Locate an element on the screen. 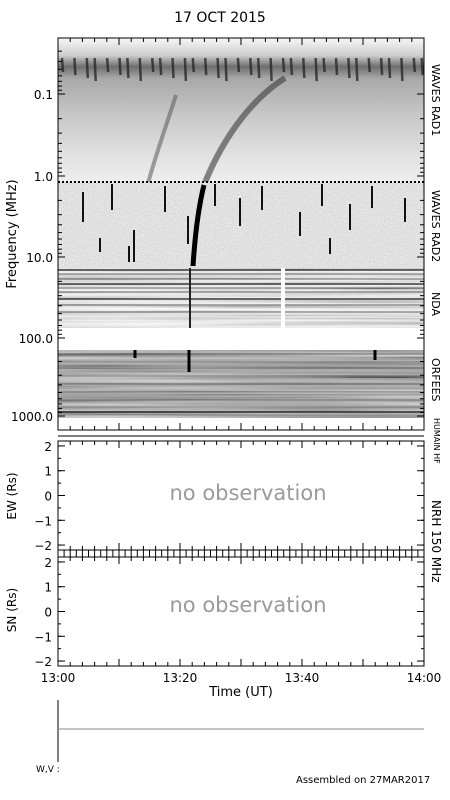  instrument-label-waves-rad2: WAVES RAD2 is located at coordinates (435, 226).